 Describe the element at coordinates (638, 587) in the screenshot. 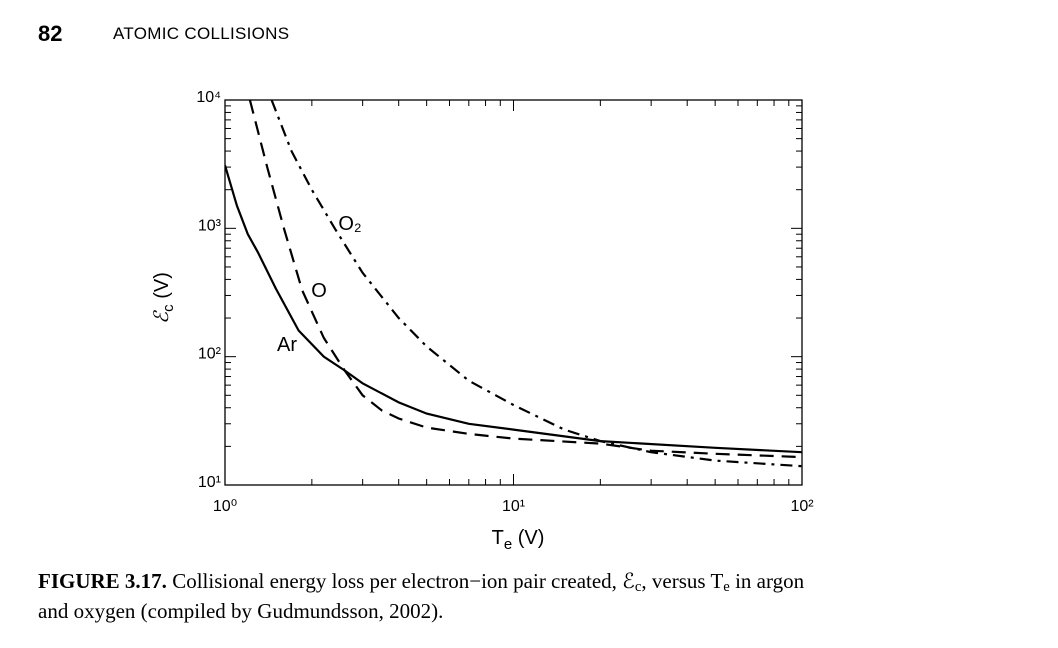

I see `caption-sub: c` at that location.